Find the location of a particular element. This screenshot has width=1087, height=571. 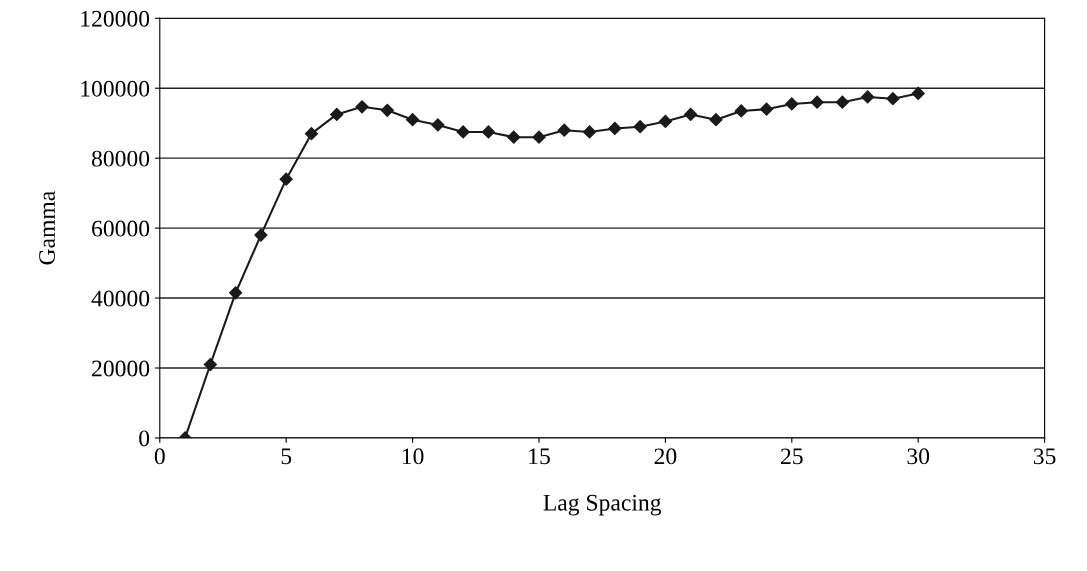

x-tick-label: 20 is located at coordinates (665, 456).